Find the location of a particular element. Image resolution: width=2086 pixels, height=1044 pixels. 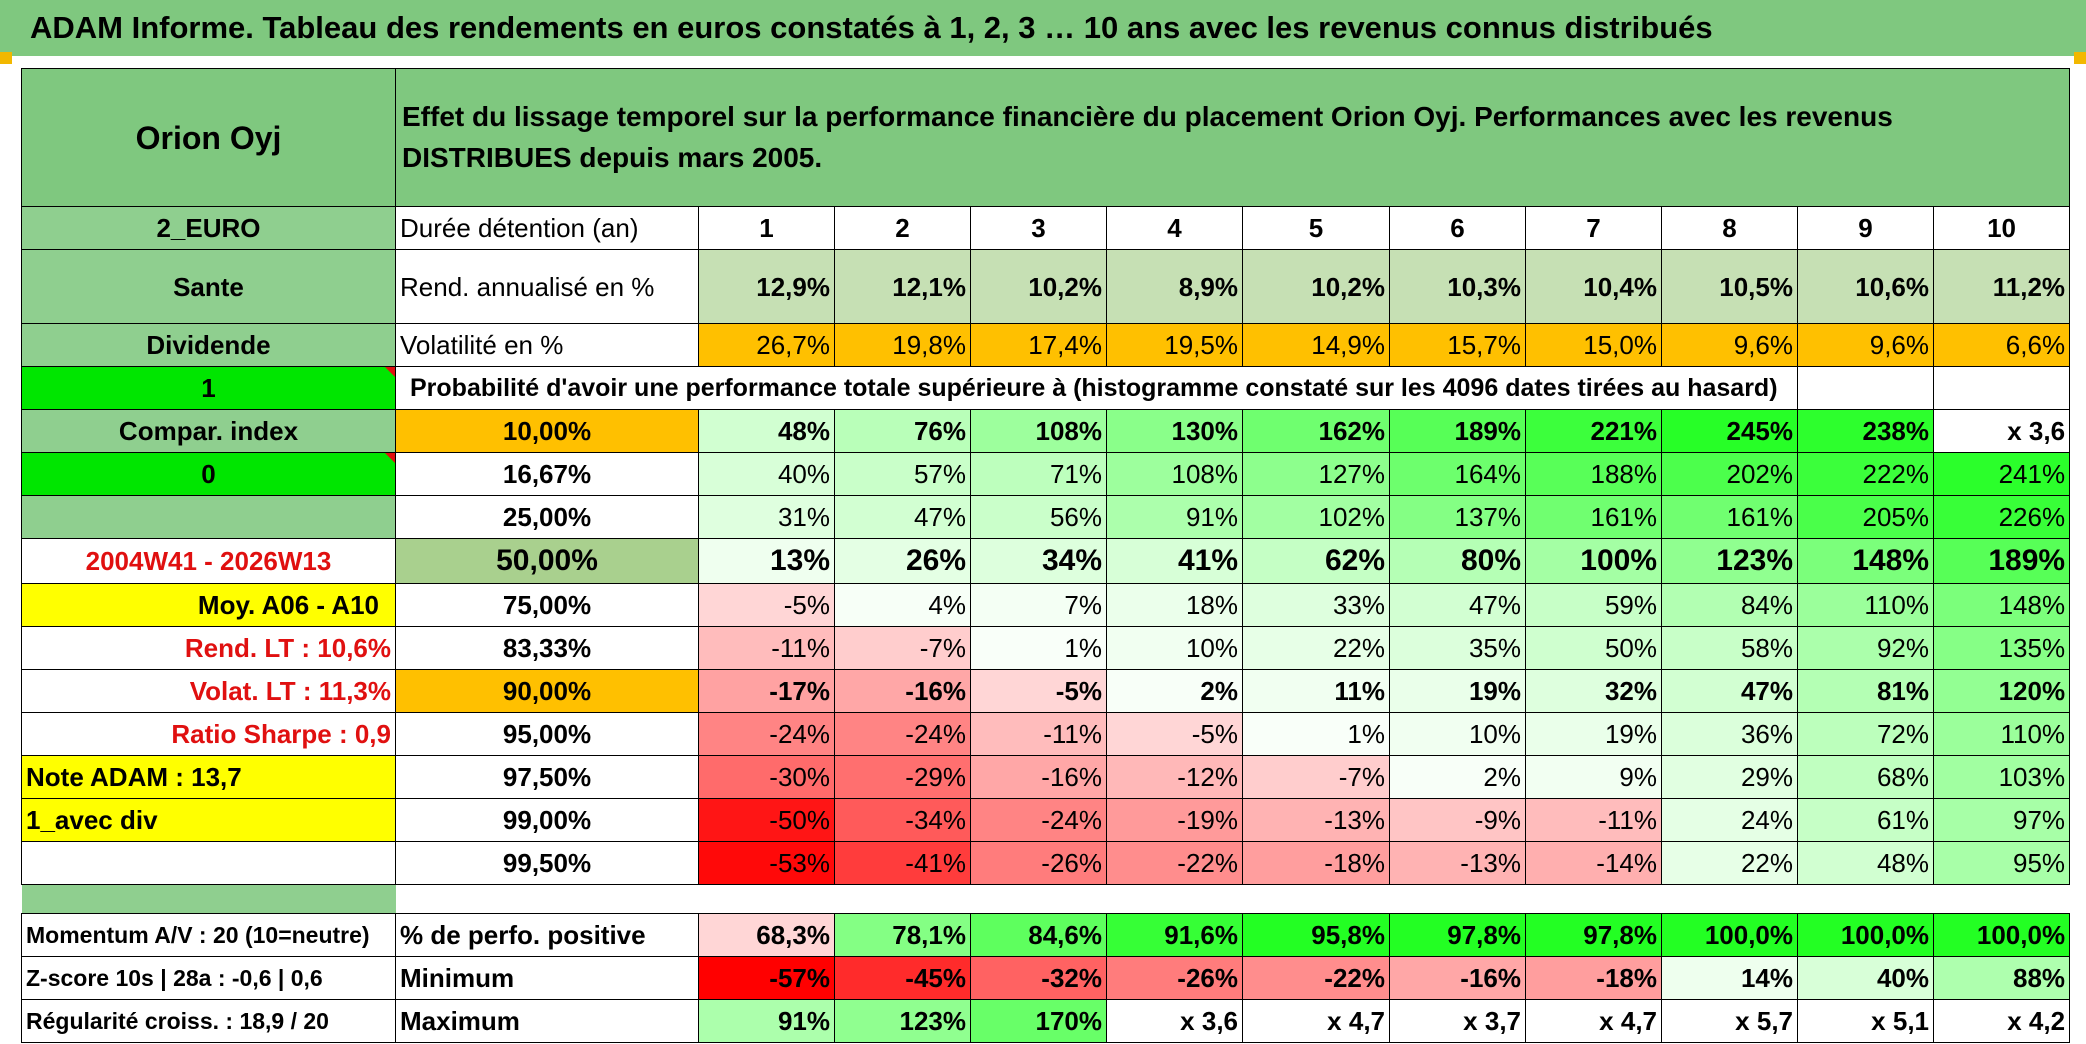

rend-cell: 10,6% is located at coordinates (1865, 286).